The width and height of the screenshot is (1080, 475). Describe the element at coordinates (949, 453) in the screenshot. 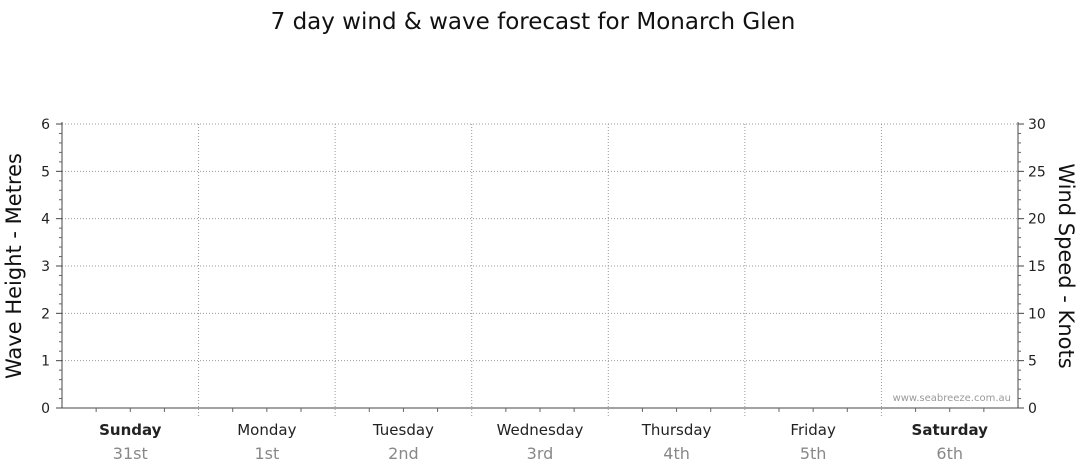

I see `day-date-label: 6th` at that location.